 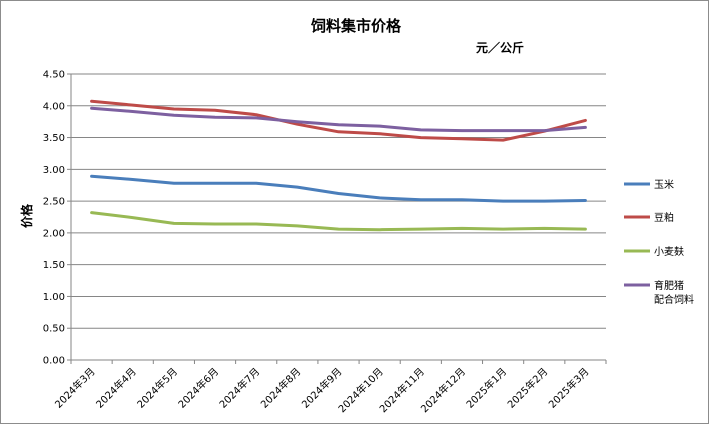 I want to click on y-tick-label: 1.50, so click(x=54, y=265).